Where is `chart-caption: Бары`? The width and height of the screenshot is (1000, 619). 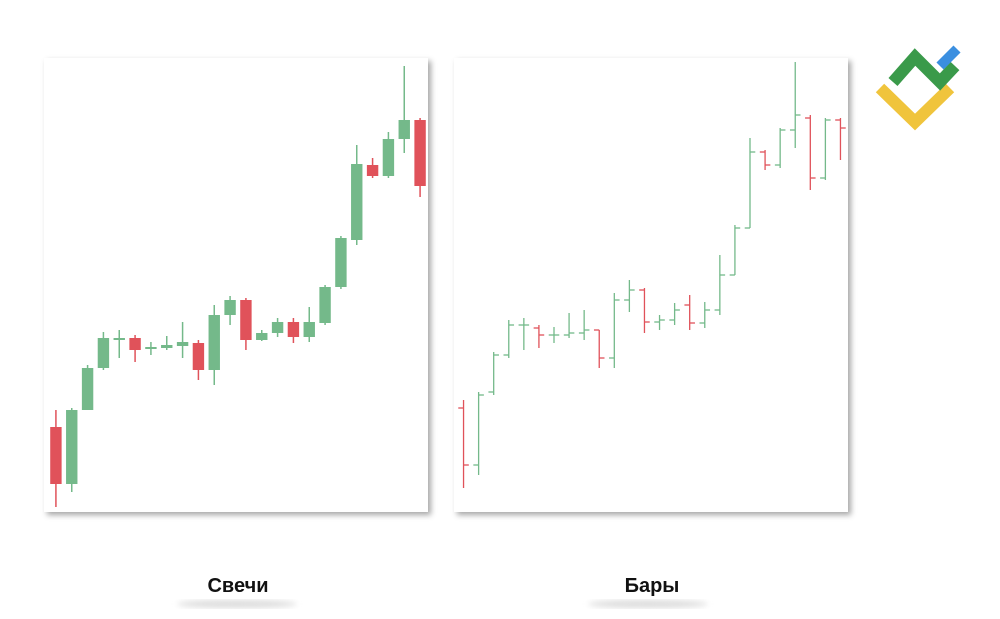
chart-caption: Бары is located at coordinates (652, 586).